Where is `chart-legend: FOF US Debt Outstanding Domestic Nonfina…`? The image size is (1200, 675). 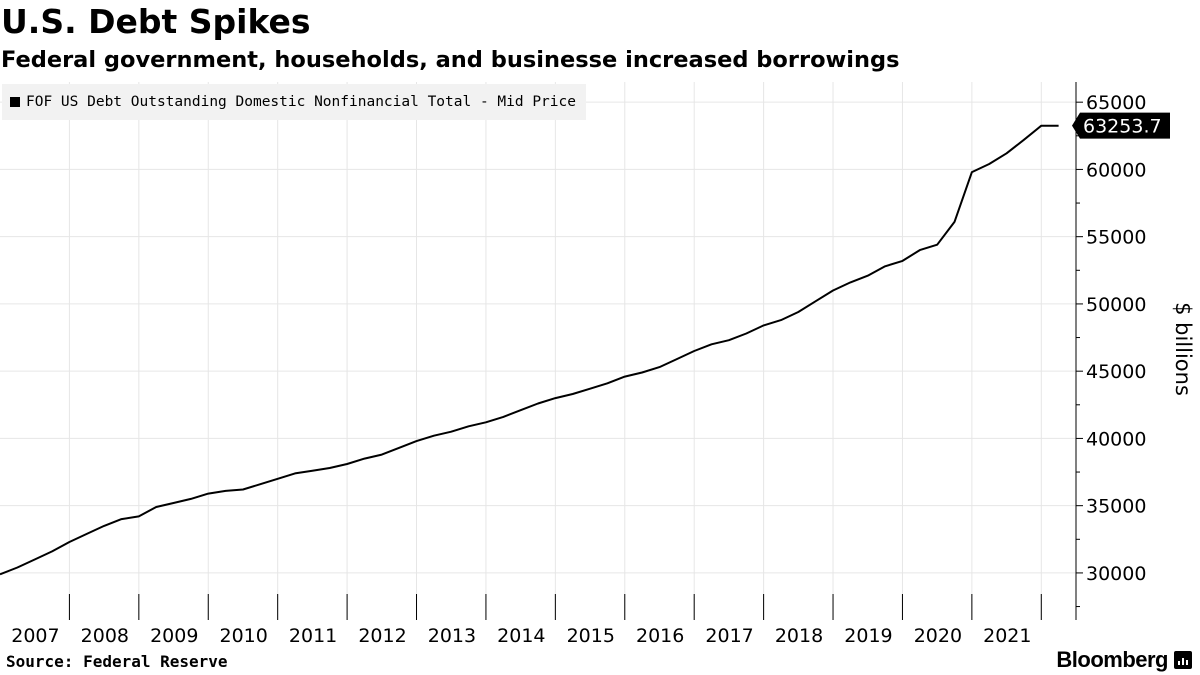
chart-legend: FOF US Debt Outstanding Domestic Nonfina… is located at coordinates (294, 102).